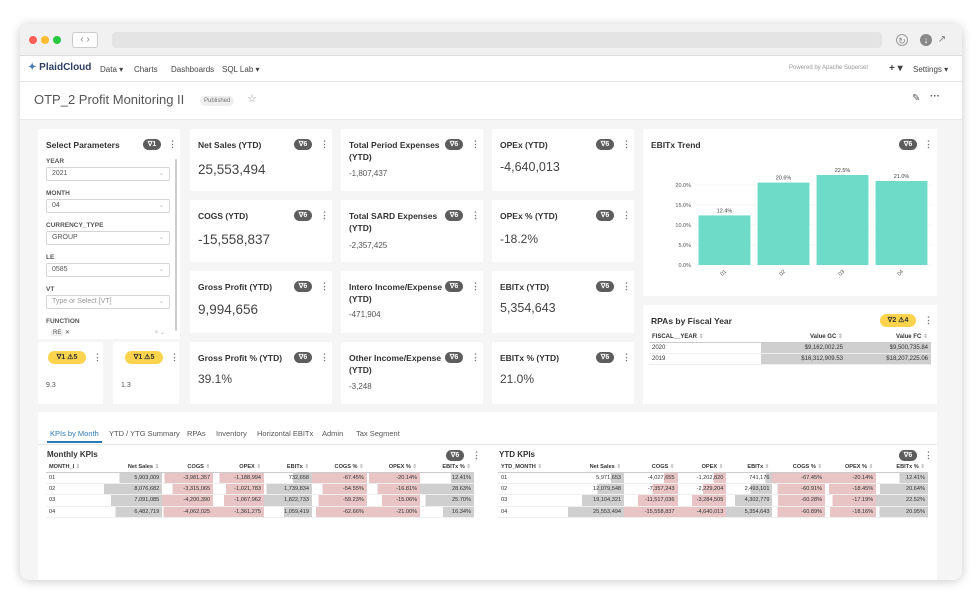 This screenshot has height=602, width=980. I want to click on more-options-icon: ···, so click(935, 96).